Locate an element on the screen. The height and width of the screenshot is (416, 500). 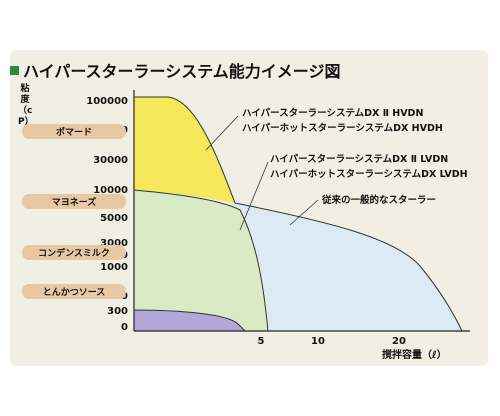
y-tick-label: 3000 is located at coordinates (114, 243).